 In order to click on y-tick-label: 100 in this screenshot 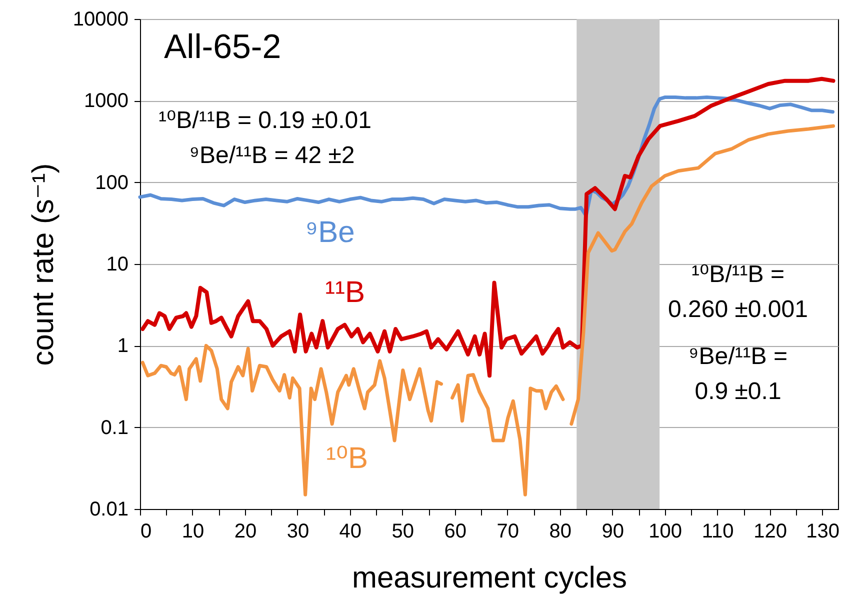, I will do `click(111, 183)`.